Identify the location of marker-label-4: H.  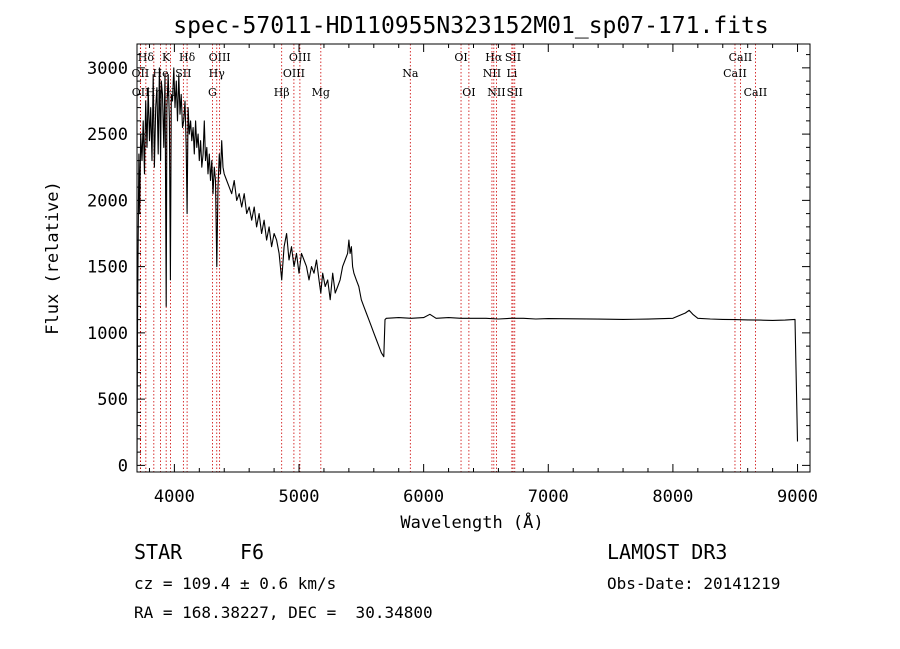
(171, 92).